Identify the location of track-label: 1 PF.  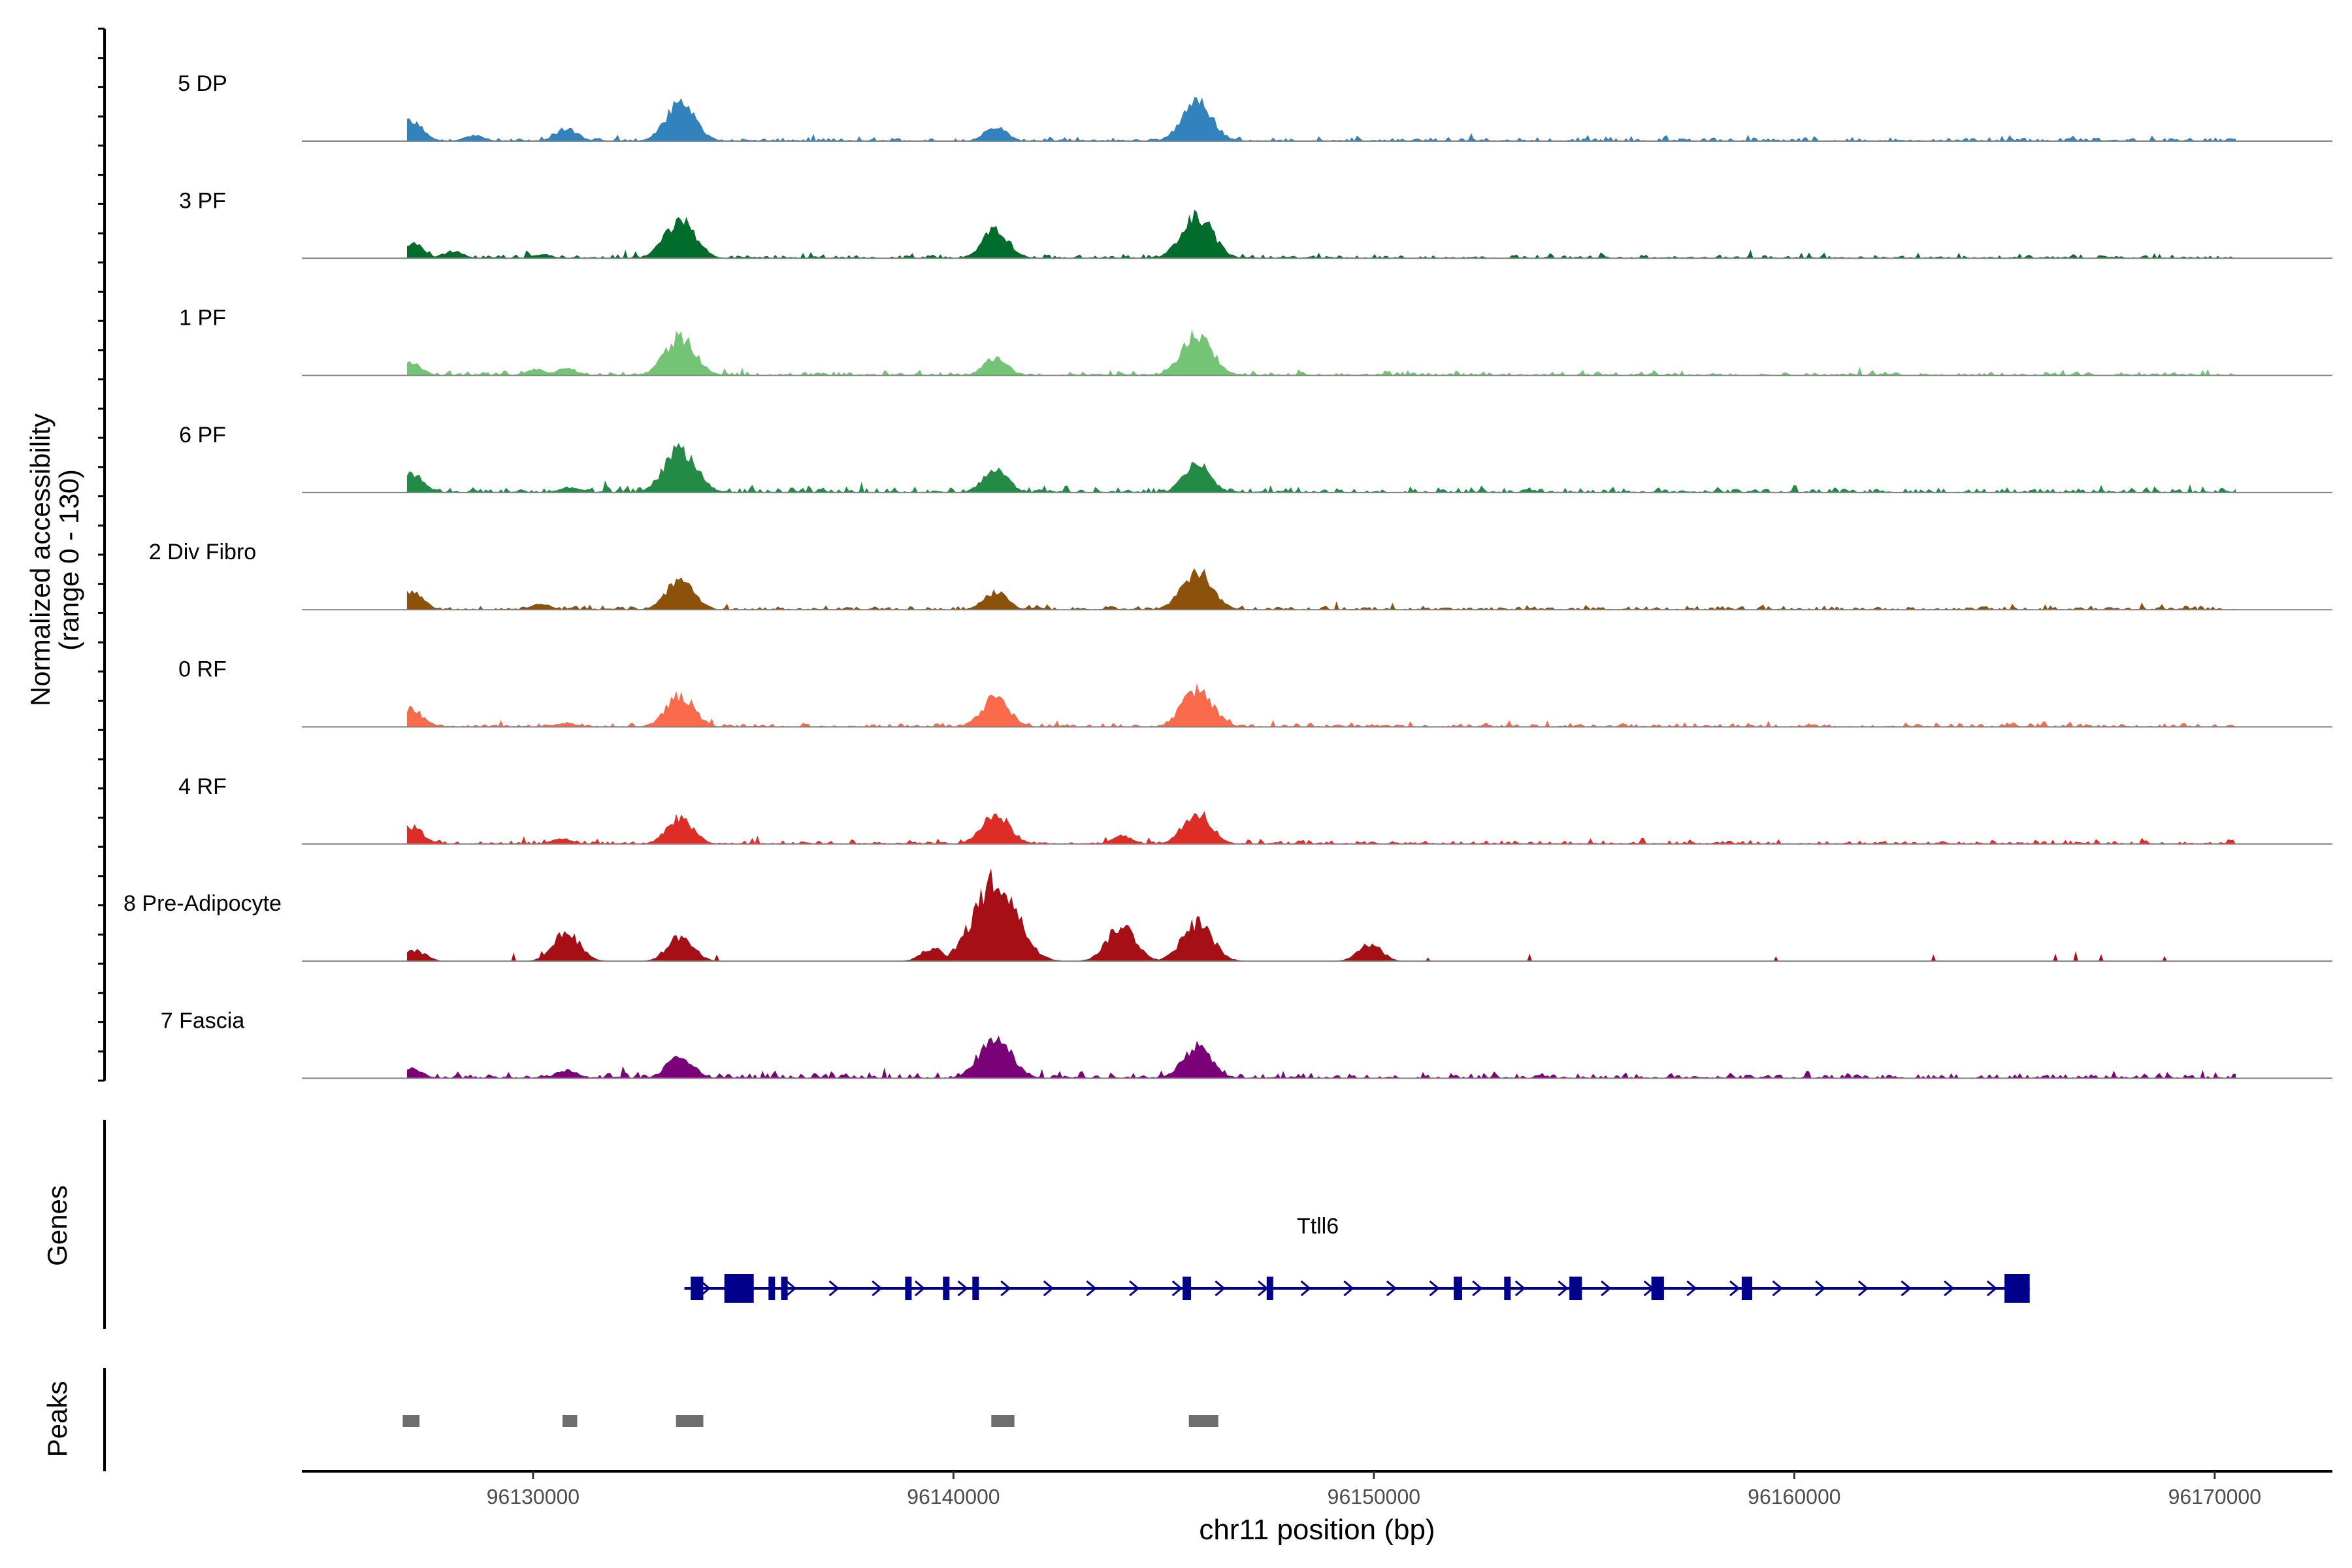
(202, 318).